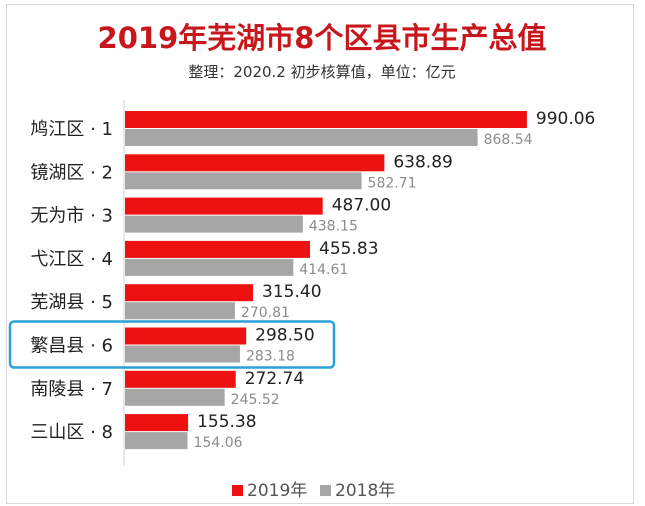 This screenshot has width=645, height=506. What do you see at coordinates (255, 400) in the screenshot?
I see `value-label-2018: 245.52` at bounding box center [255, 400].